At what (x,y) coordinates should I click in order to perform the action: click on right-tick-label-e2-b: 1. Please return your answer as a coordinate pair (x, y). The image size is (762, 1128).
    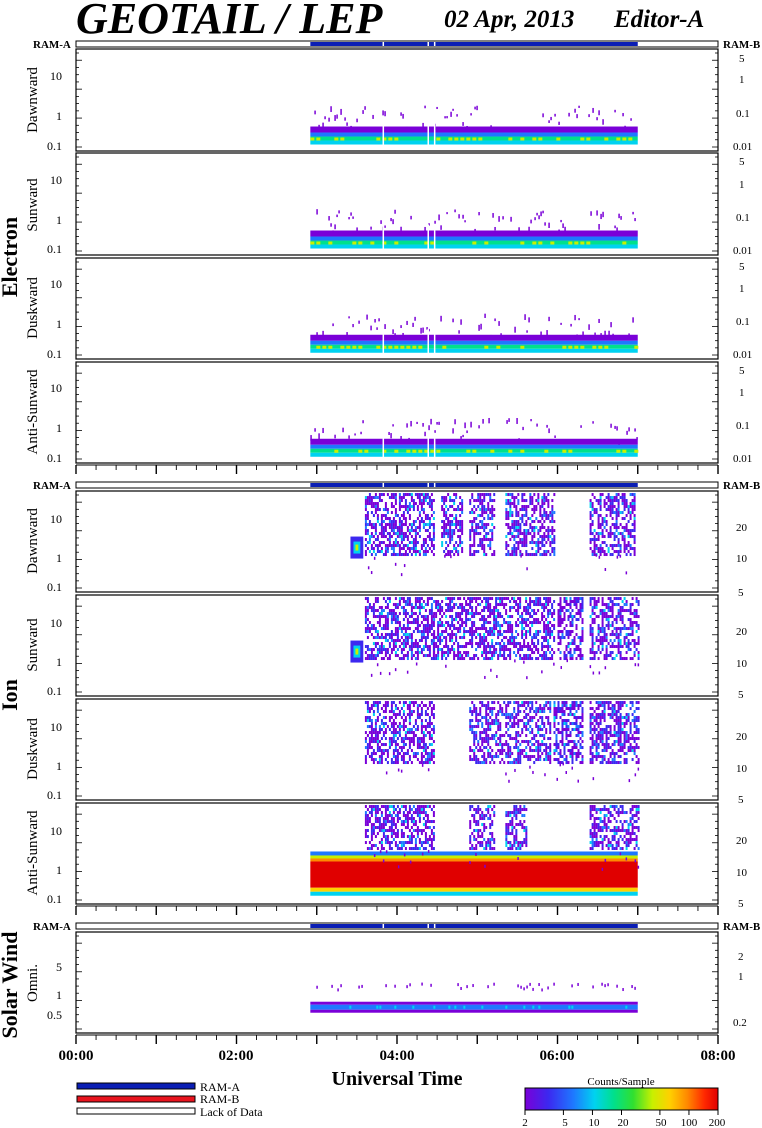
    Looking at the image, I should click on (742, 289).